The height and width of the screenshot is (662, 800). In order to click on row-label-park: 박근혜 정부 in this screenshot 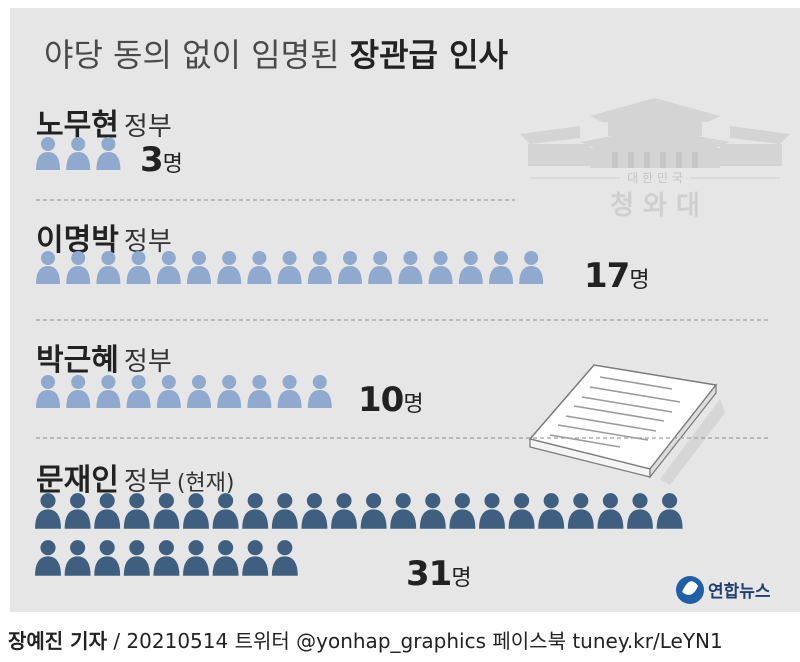, I will do `click(104, 357)`.